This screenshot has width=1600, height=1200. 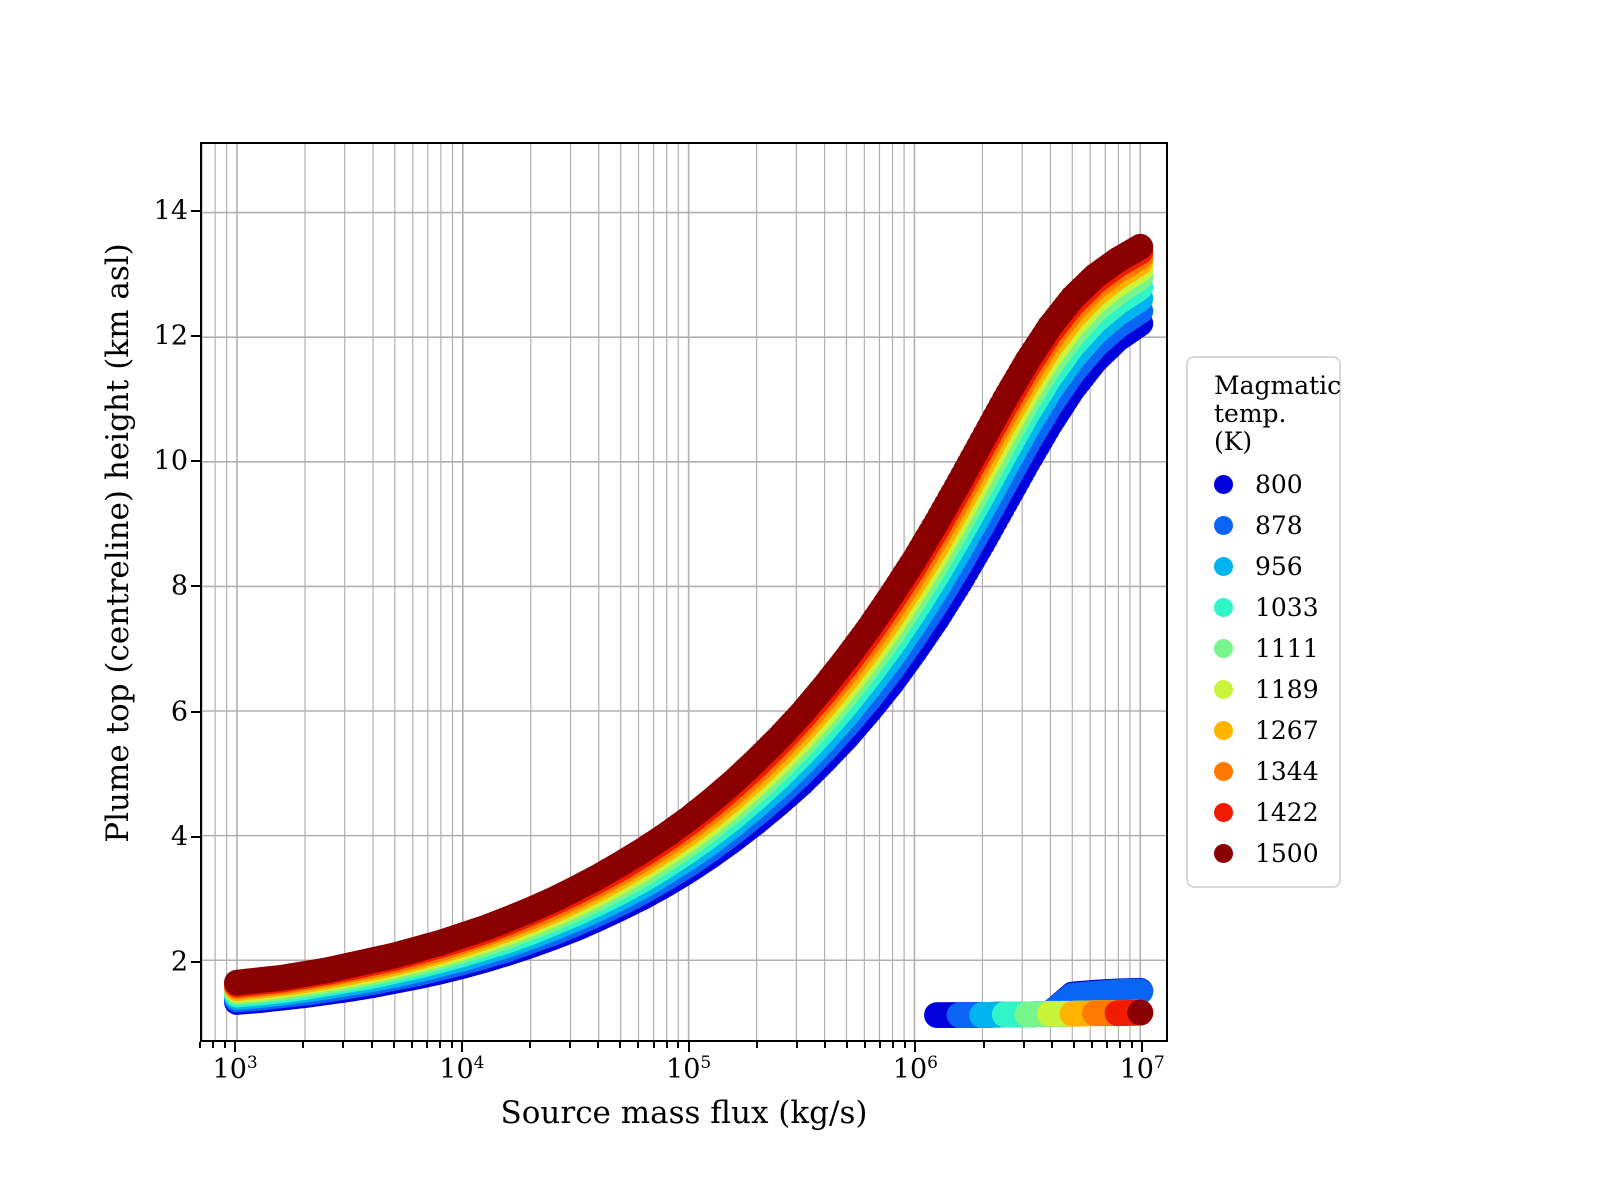 I want to click on legend-entry-label: 1422, so click(x=1287, y=812).